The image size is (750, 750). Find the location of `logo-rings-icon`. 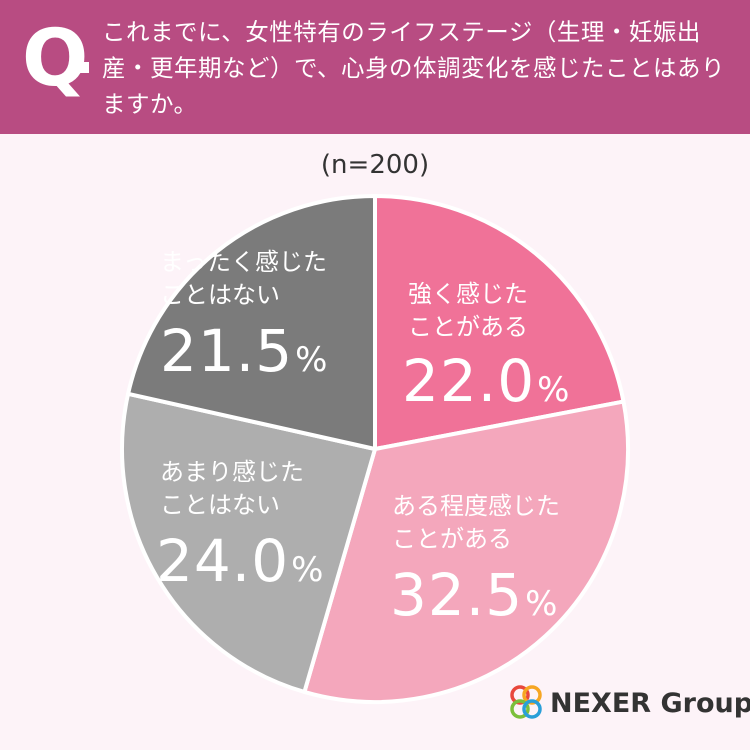

logo-rings-icon is located at coordinates (526, 702).